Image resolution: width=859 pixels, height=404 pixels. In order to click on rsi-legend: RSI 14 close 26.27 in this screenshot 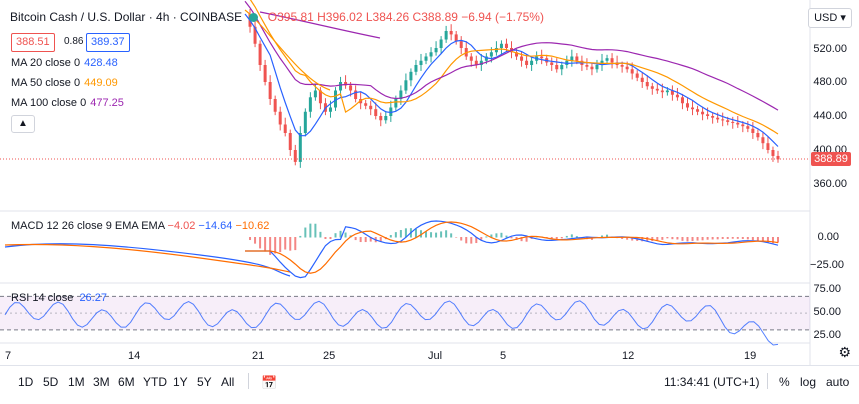, I will do `click(59, 298)`.